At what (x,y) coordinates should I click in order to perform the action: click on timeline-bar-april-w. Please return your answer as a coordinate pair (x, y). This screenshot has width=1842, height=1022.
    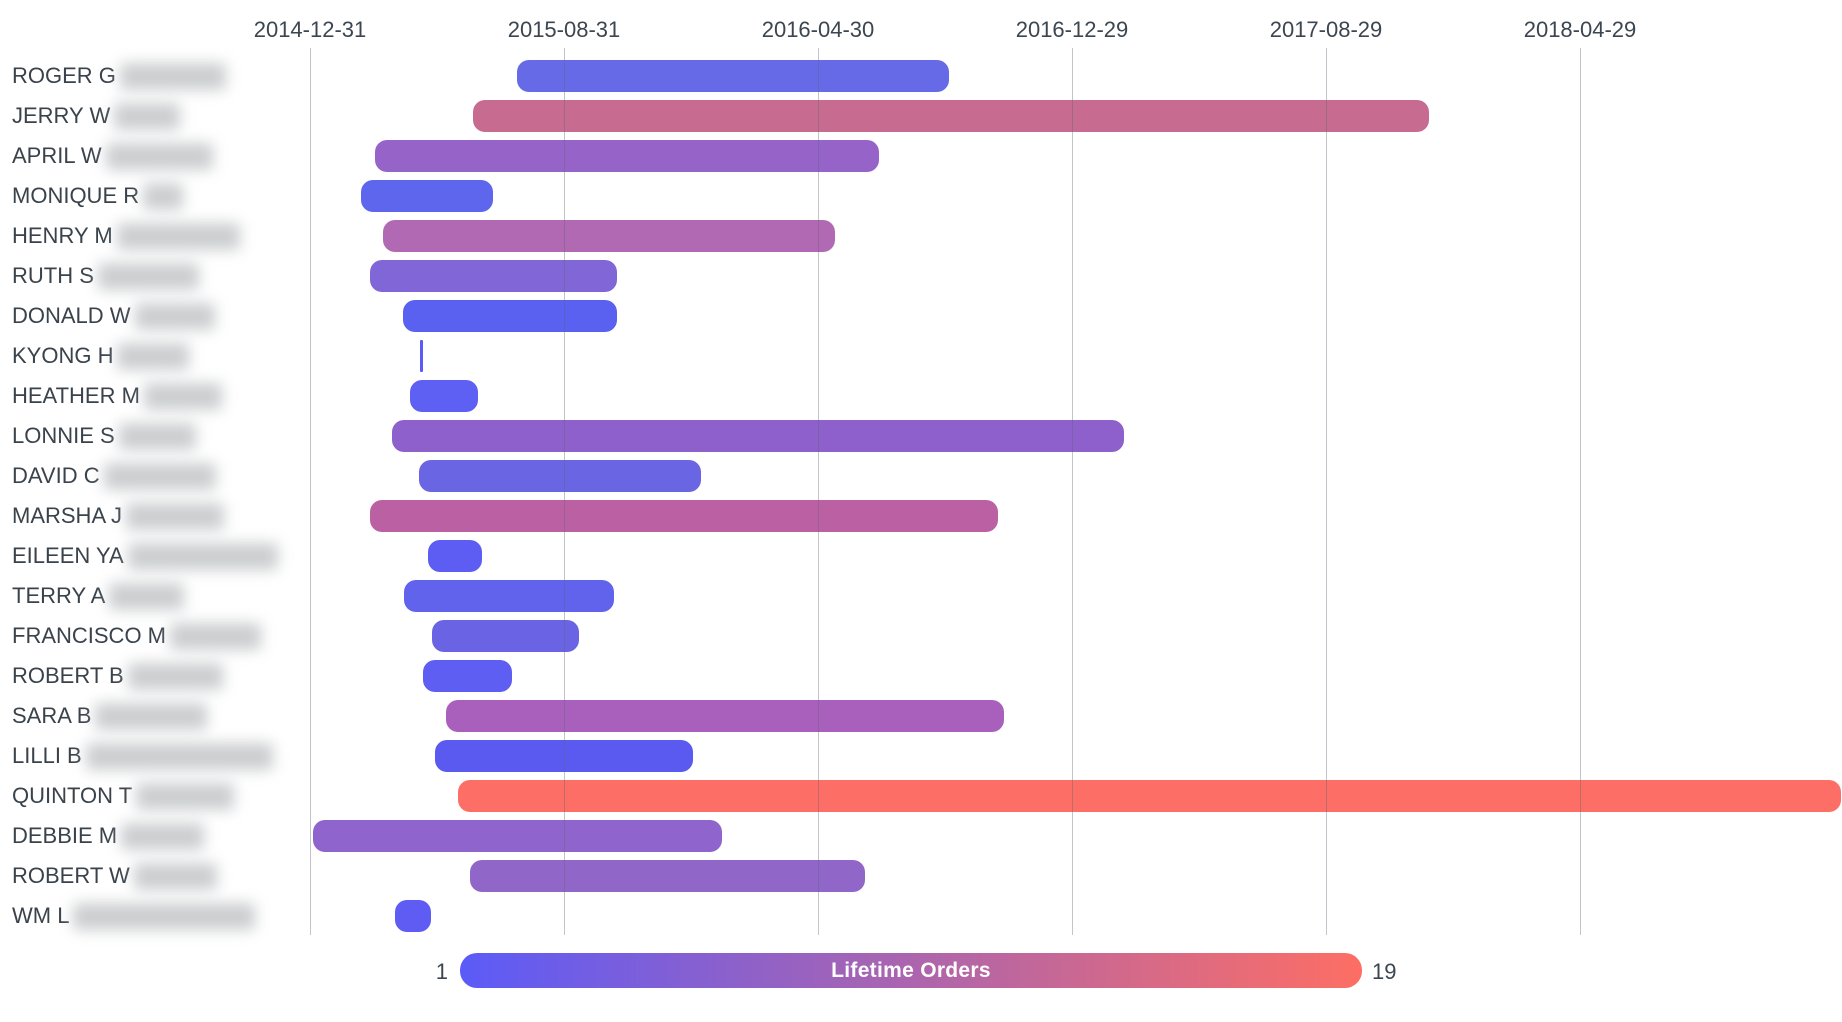
    Looking at the image, I should click on (626, 156).